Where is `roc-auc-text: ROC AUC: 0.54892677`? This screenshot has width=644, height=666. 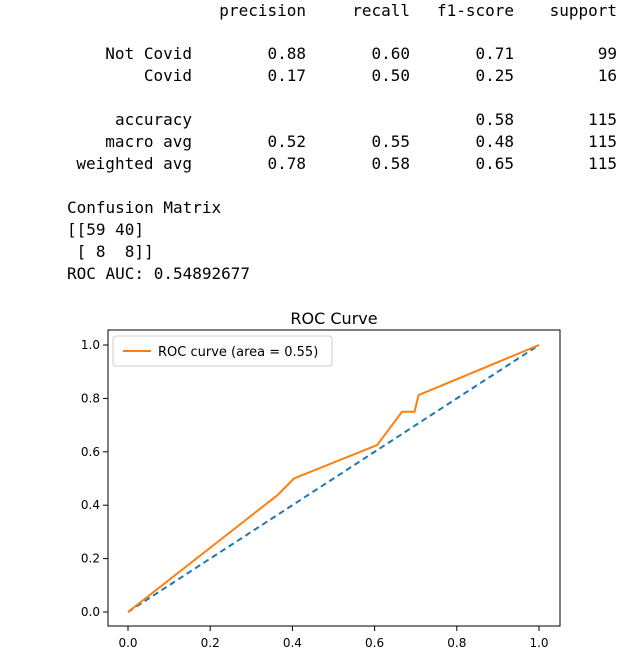 roc-auc-text: ROC AUC: 0.54892677 is located at coordinates (159, 273).